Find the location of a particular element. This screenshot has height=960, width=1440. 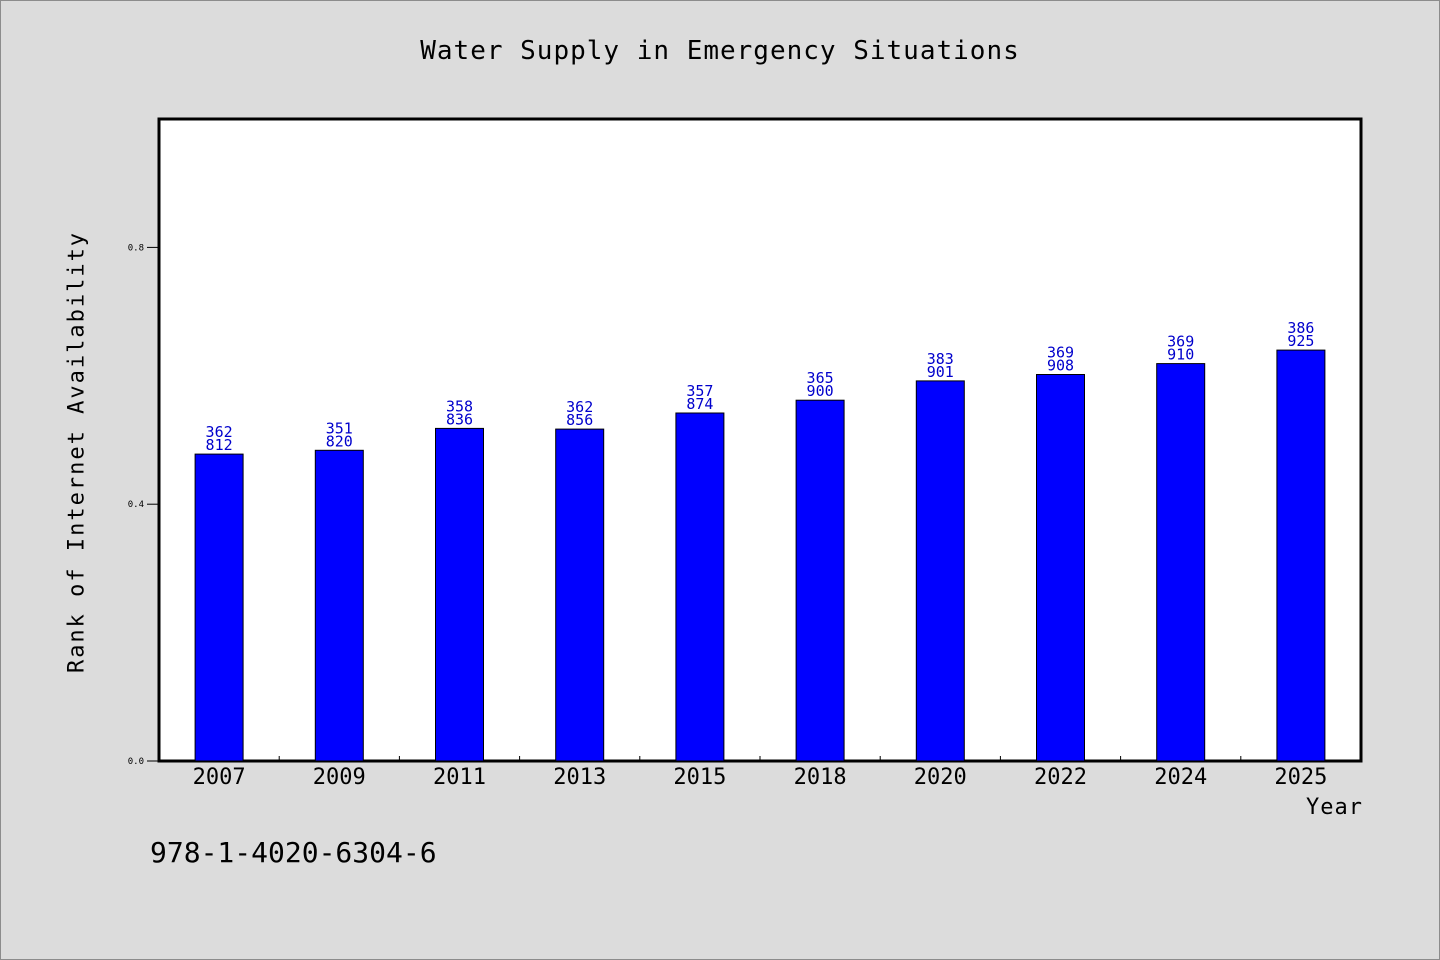

bar-label-top-2024: 369 is located at coordinates (1180, 342).